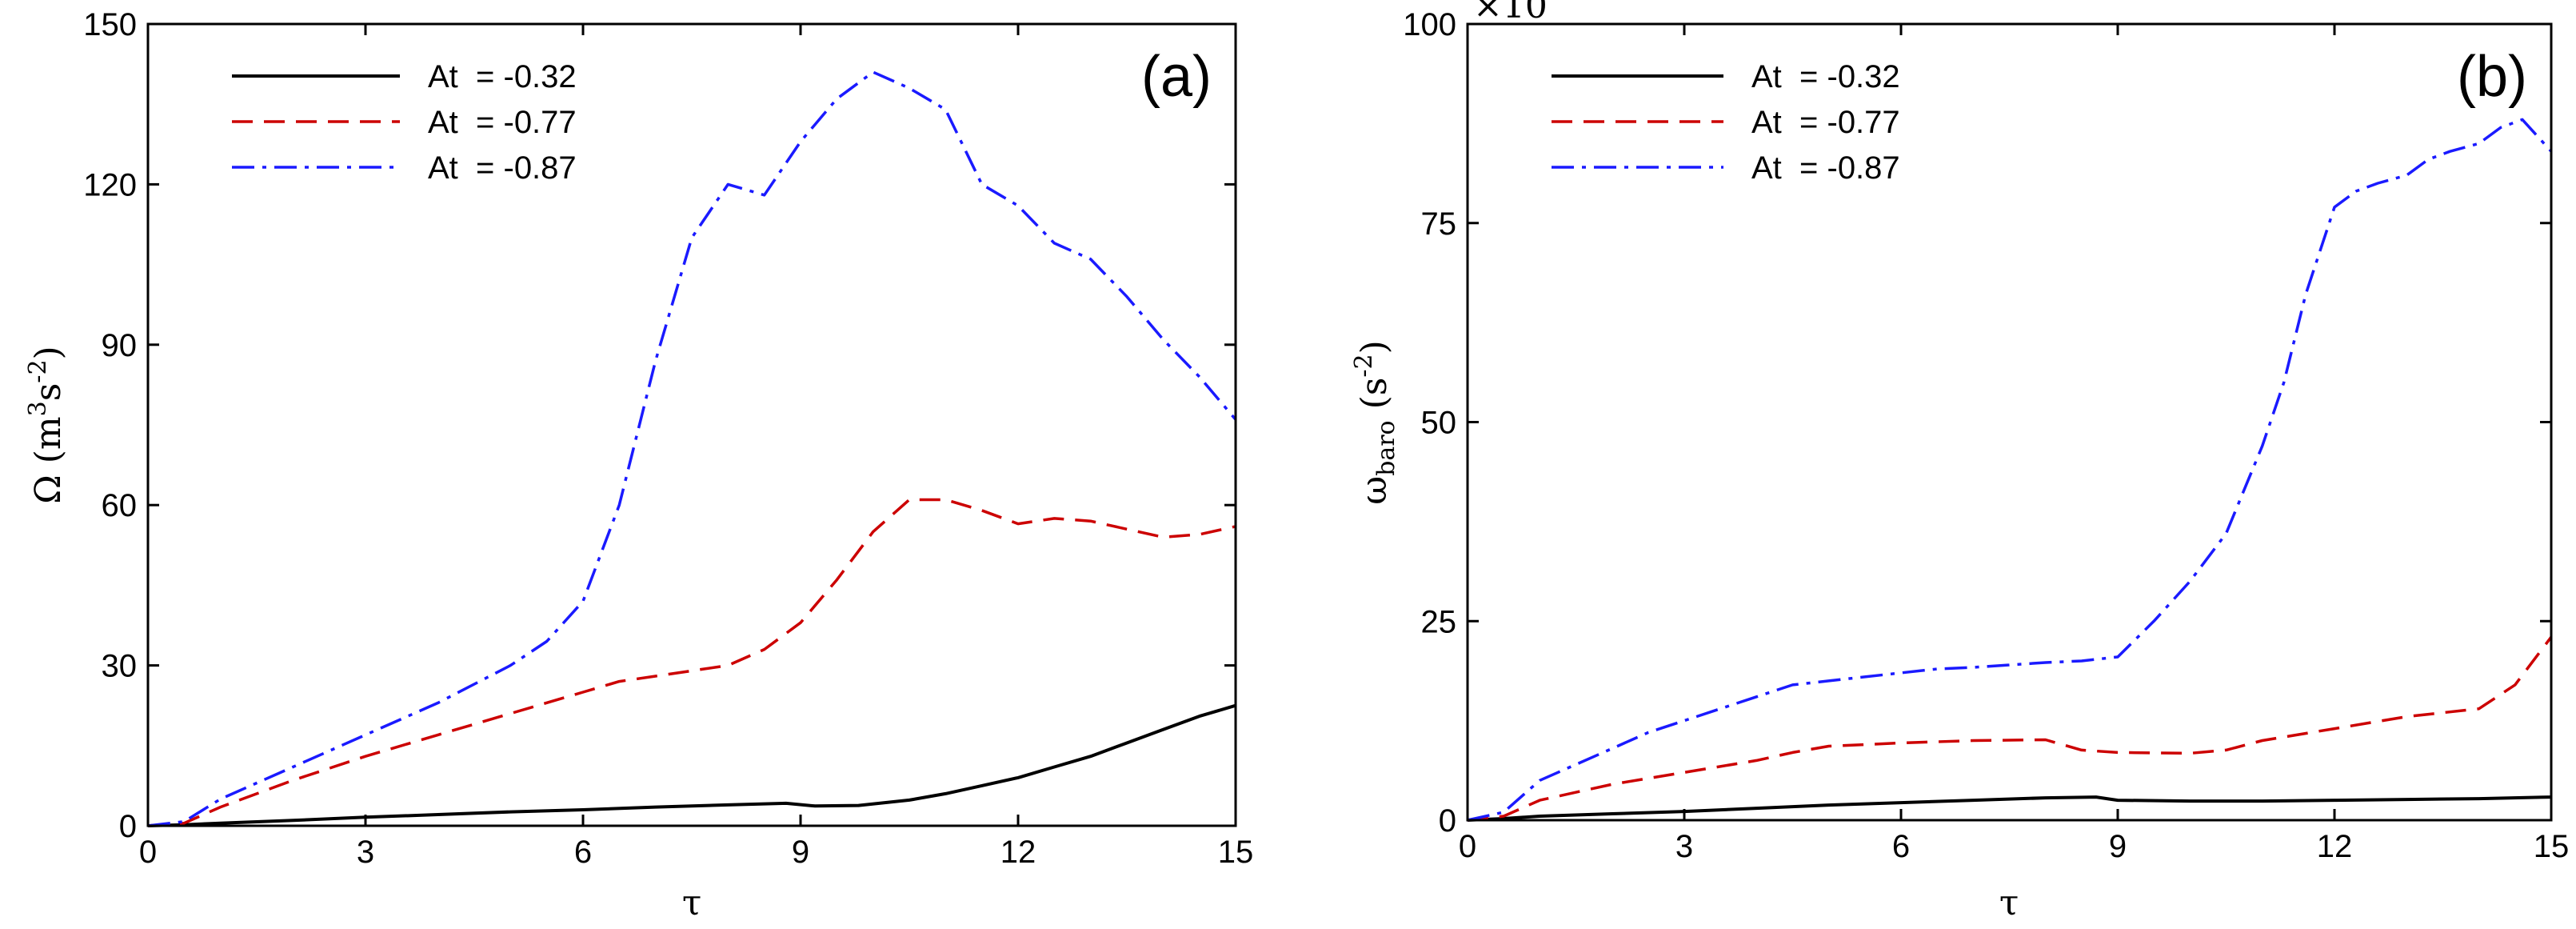  Describe the element at coordinates (120, 345) in the screenshot. I see `y-tick-label-a-3: 90` at that location.